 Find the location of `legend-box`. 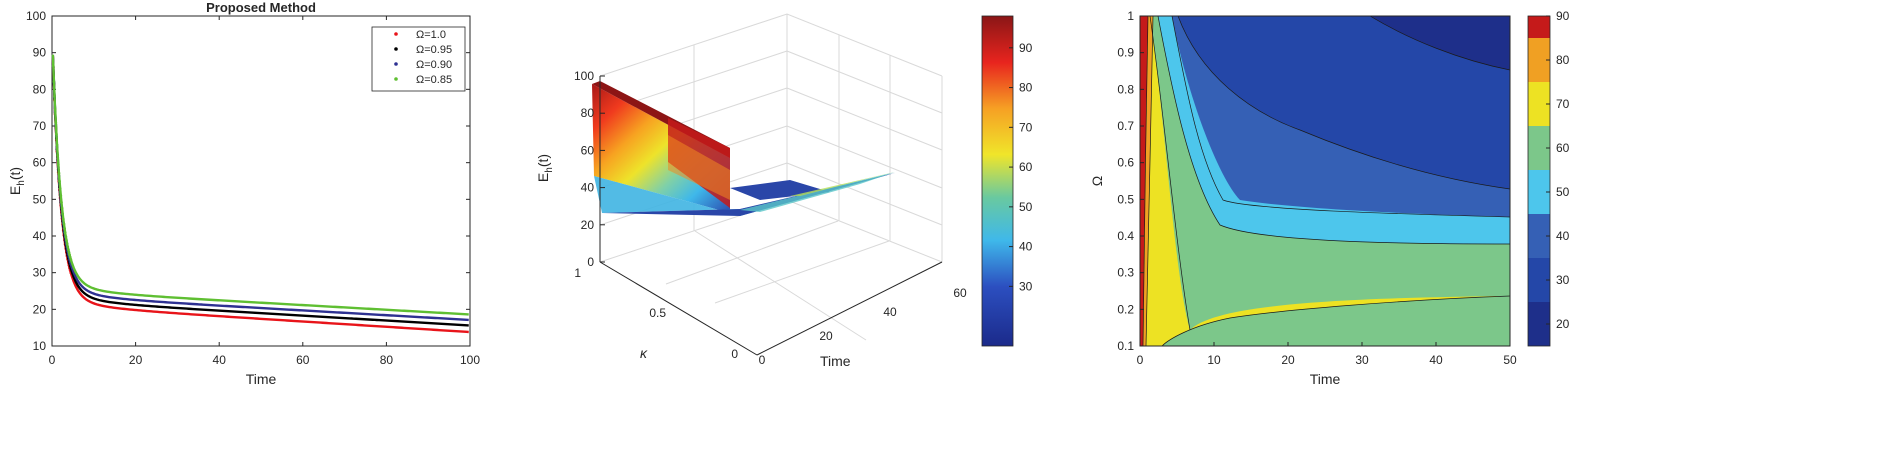

legend-box is located at coordinates (418, 59).